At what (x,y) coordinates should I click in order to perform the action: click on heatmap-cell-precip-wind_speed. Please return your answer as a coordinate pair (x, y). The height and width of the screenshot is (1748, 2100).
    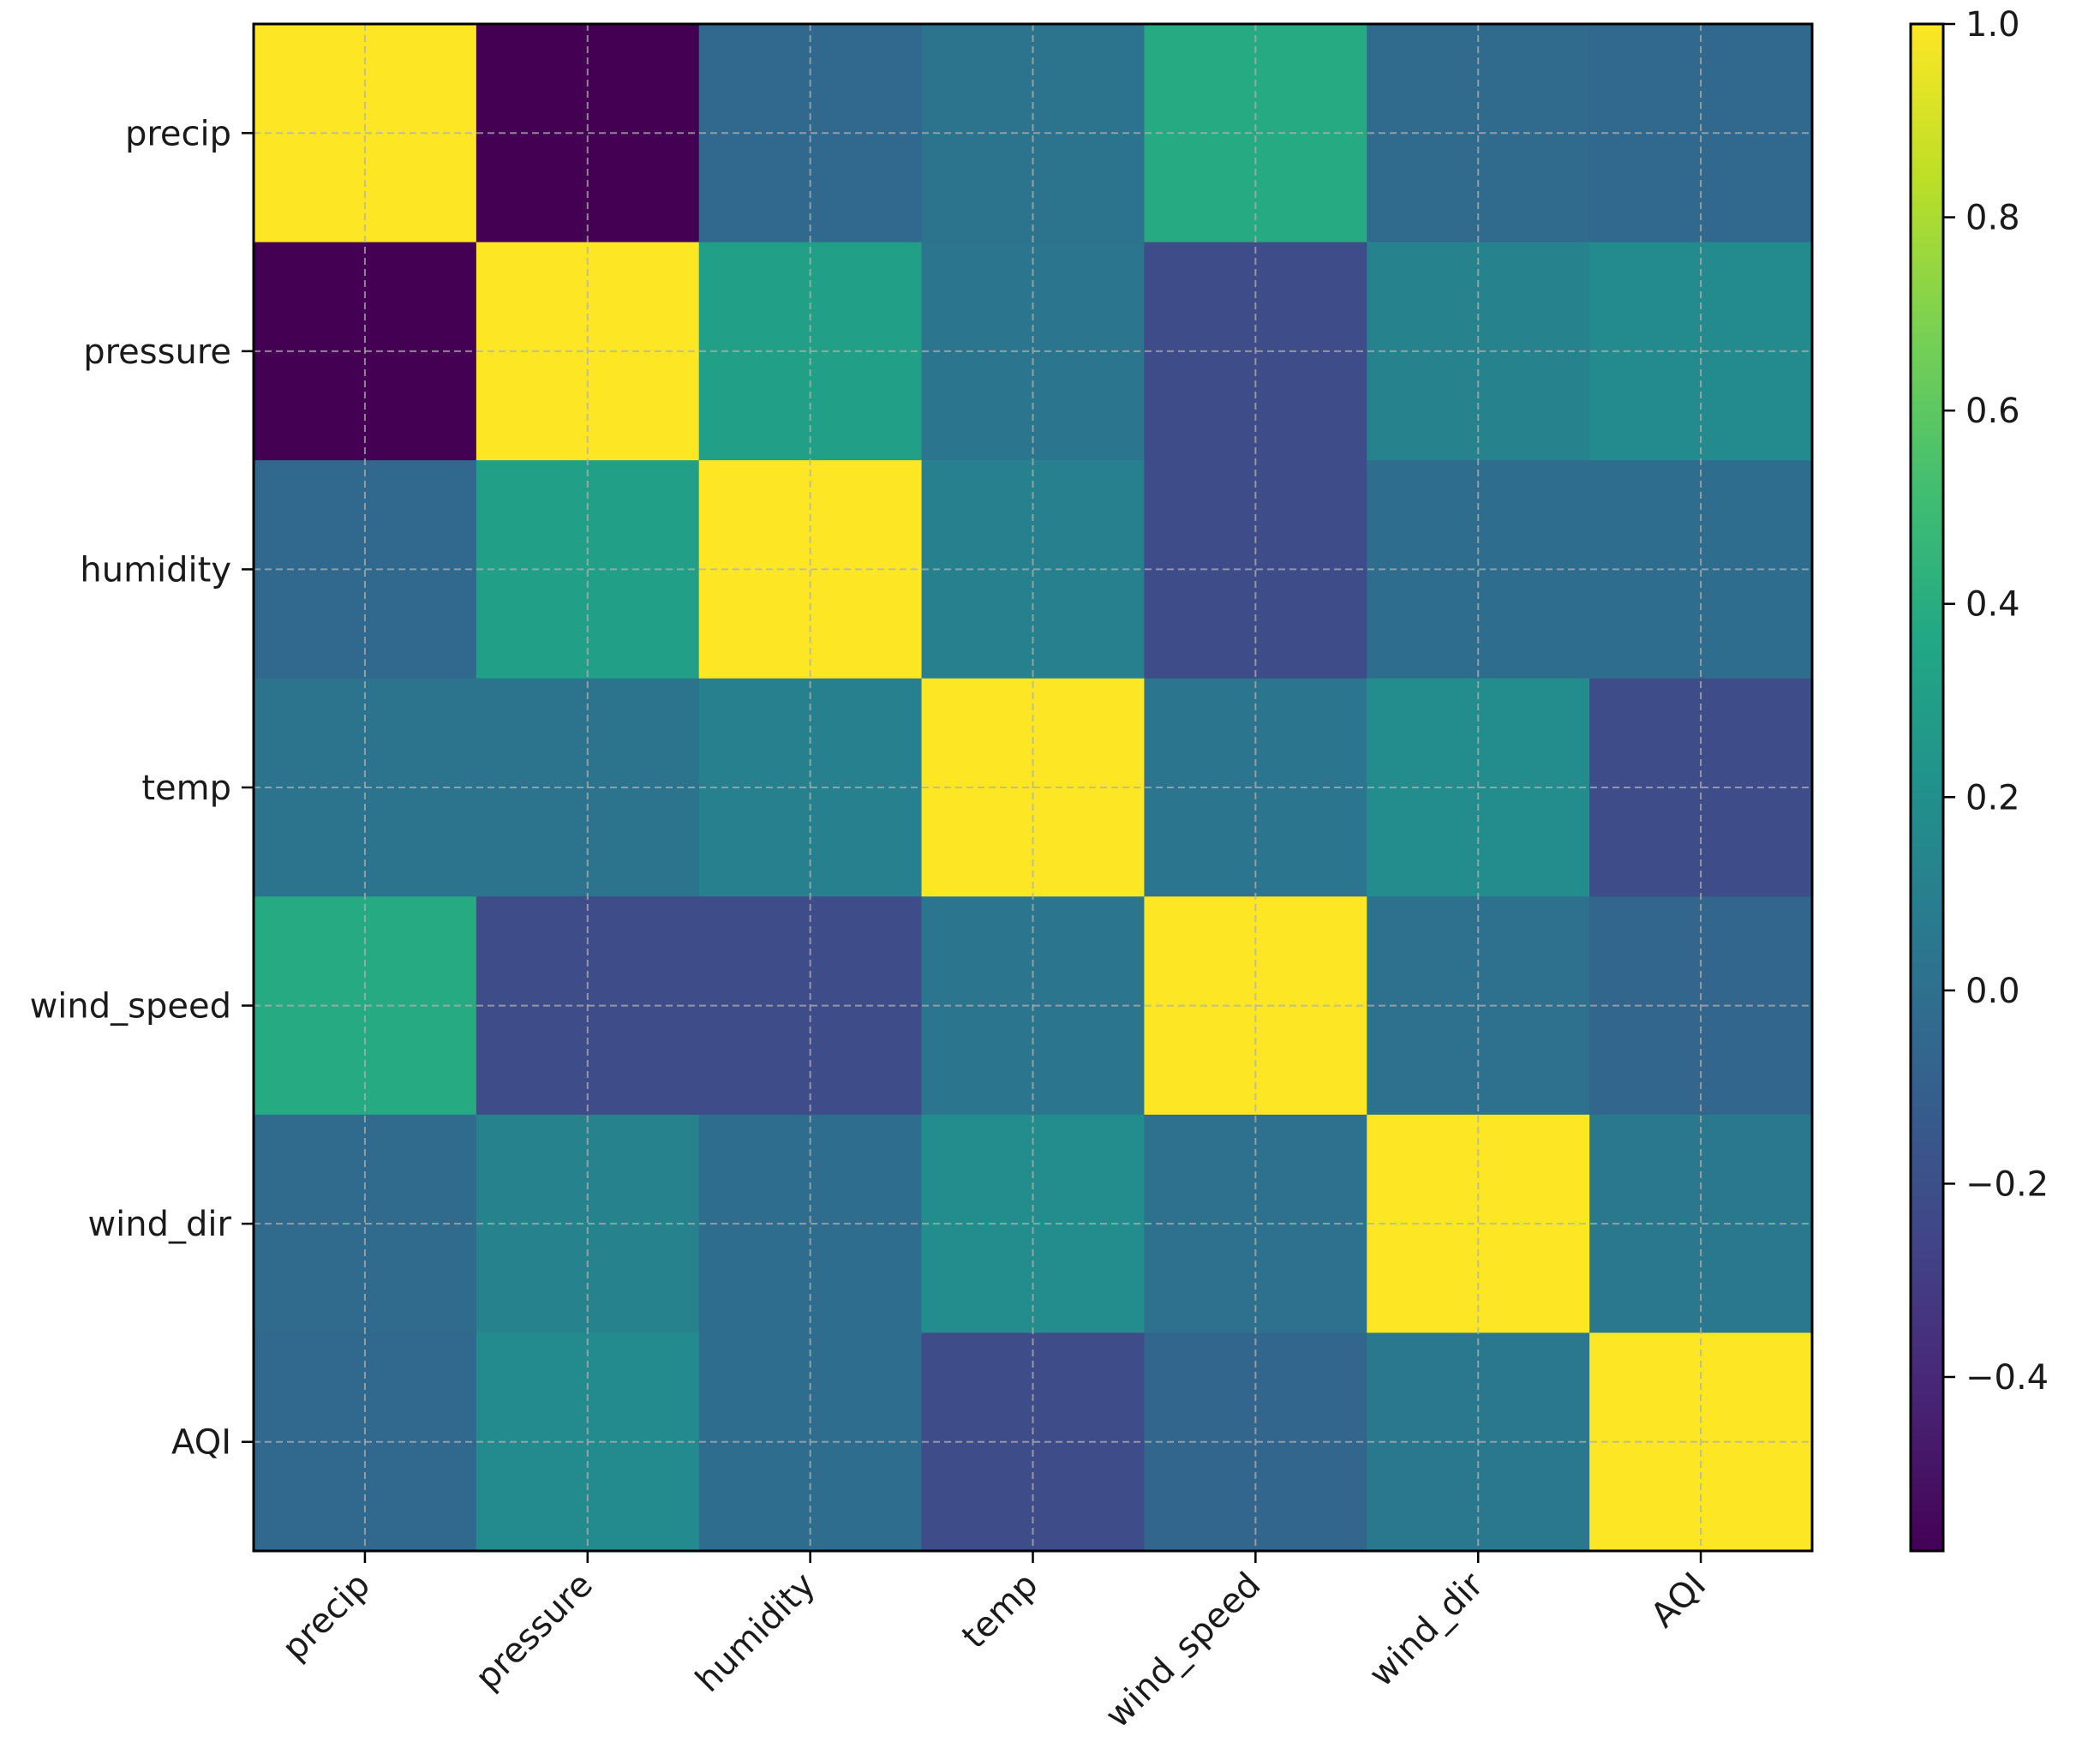
    Looking at the image, I should click on (1255, 133).